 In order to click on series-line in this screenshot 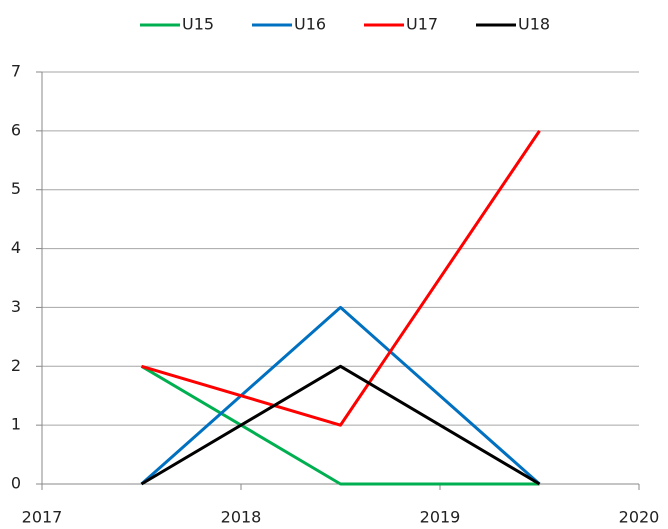, I will do `click(340, 425)`.